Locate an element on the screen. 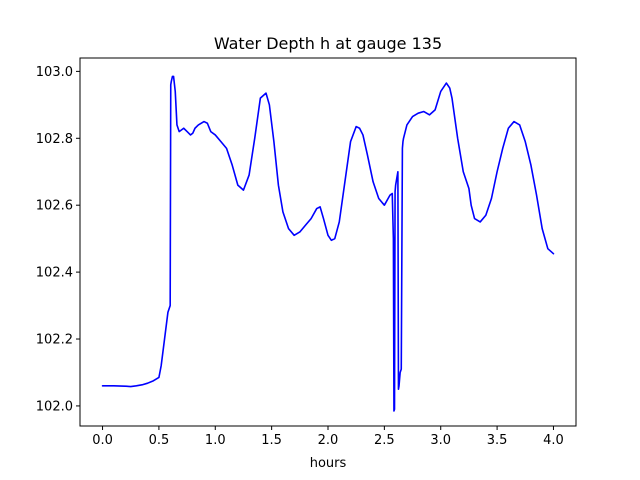 Image resolution: width=640 pixels, height=480 pixels. y-tick-label: 102.8 is located at coordinates (54, 139).